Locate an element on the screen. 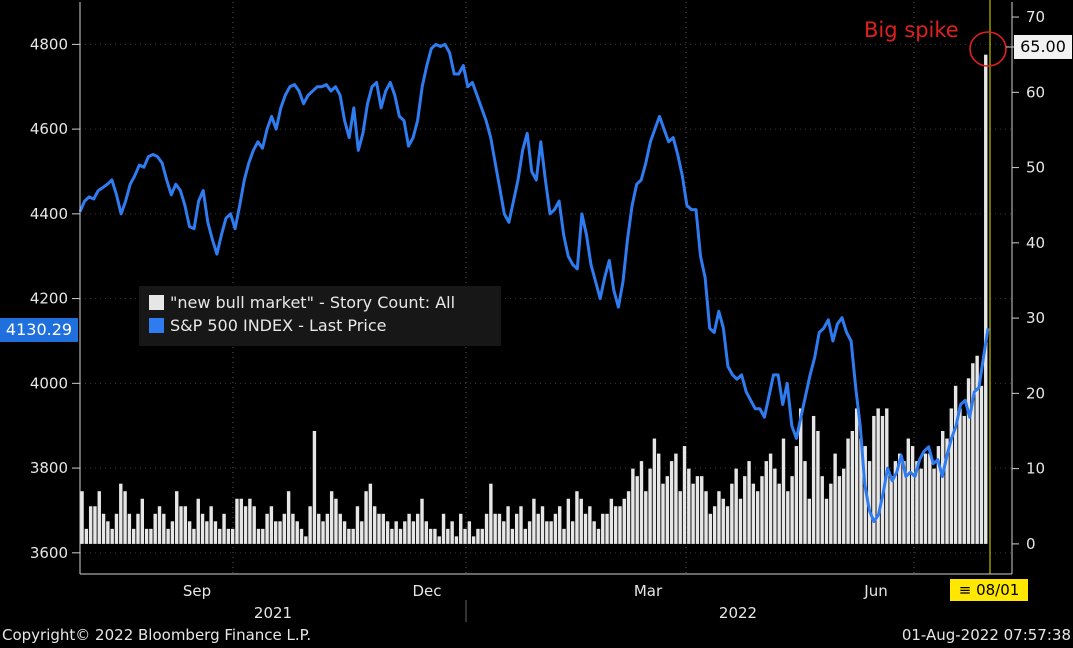  legend-label-sp500: S&P 500 INDEX - Last Price is located at coordinates (278, 325).